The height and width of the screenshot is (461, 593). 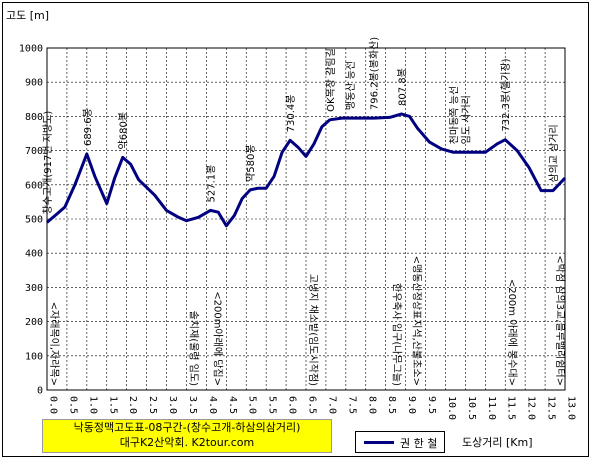 What do you see at coordinates (351, 85) in the screenshot?
I see `annotation-label: 맹동산 능선` at bounding box center [351, 85].